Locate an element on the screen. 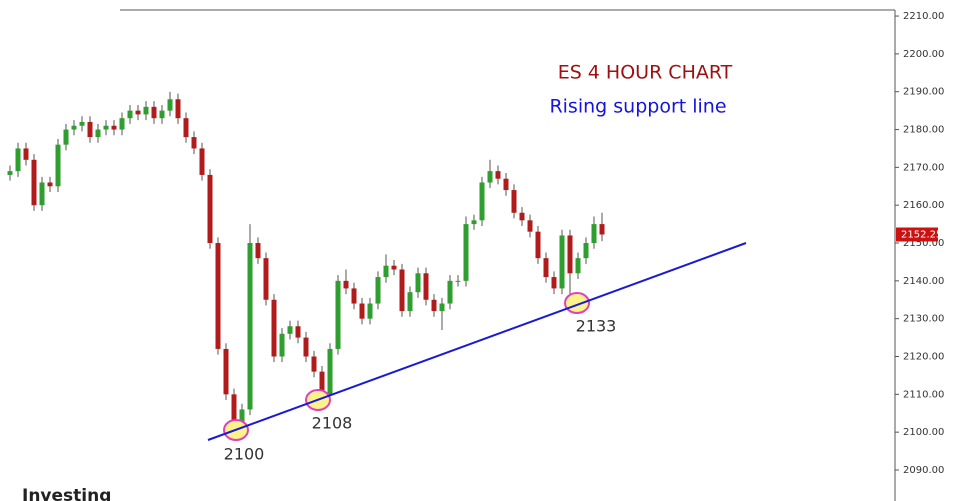  y-tick-label: 2180.00 is located at coordinates (923, 130).